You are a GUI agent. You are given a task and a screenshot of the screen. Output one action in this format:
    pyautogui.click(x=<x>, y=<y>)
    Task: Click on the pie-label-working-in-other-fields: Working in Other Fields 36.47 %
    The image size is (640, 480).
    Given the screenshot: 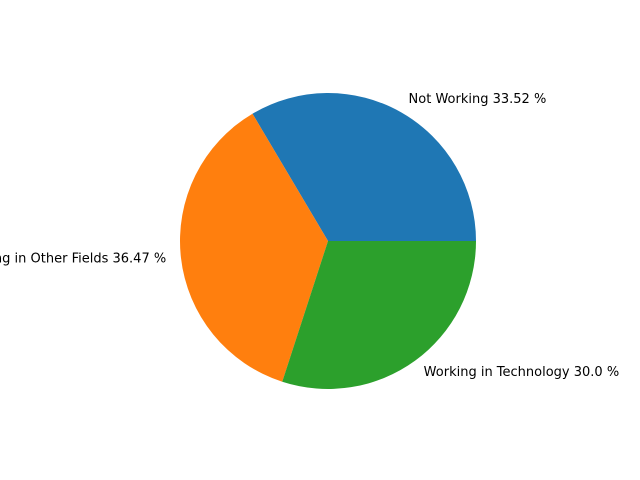 What is the action you would take?
    pyautogui.click(x=83, y=258)
    